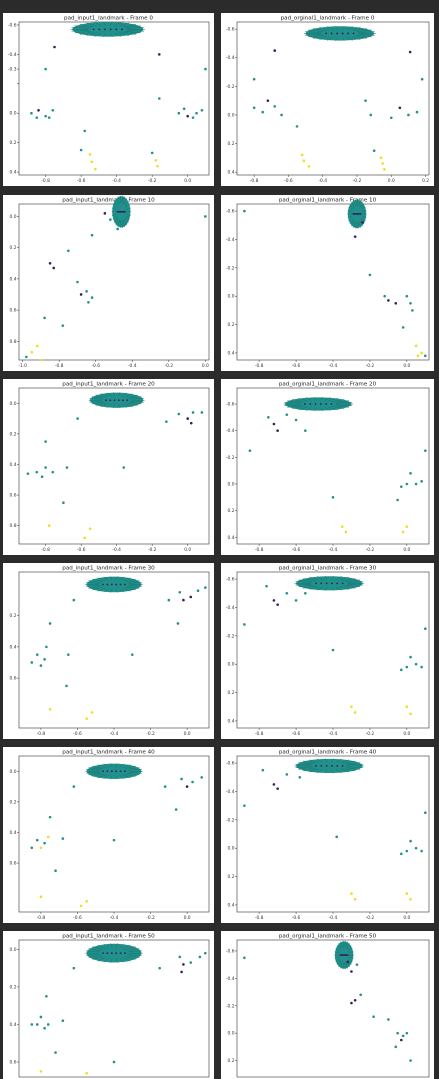 Image resolution: width=439 pixels, height=1079 pixels. I want to click on chart-title: pad_orginal1_landmark - Frame 0, so click(328, 18).